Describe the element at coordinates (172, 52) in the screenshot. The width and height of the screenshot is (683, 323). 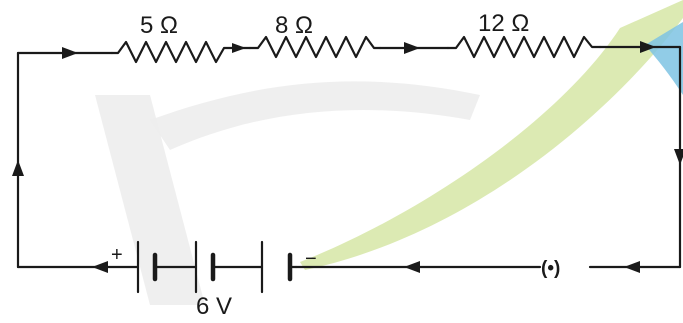
I see `resistor-5-ohm` at that location.